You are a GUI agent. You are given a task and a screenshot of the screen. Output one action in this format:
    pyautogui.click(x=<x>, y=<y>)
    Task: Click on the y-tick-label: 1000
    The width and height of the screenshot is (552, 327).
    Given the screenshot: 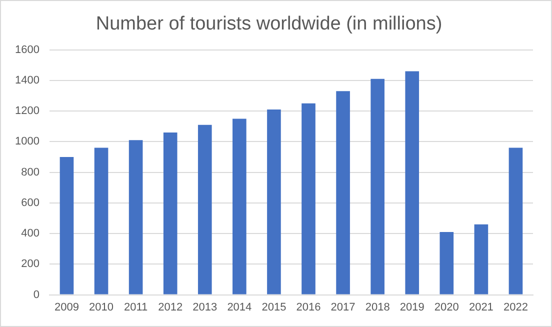 What is the action you would take?
    pyautogui.click(x=27, y=142)
    